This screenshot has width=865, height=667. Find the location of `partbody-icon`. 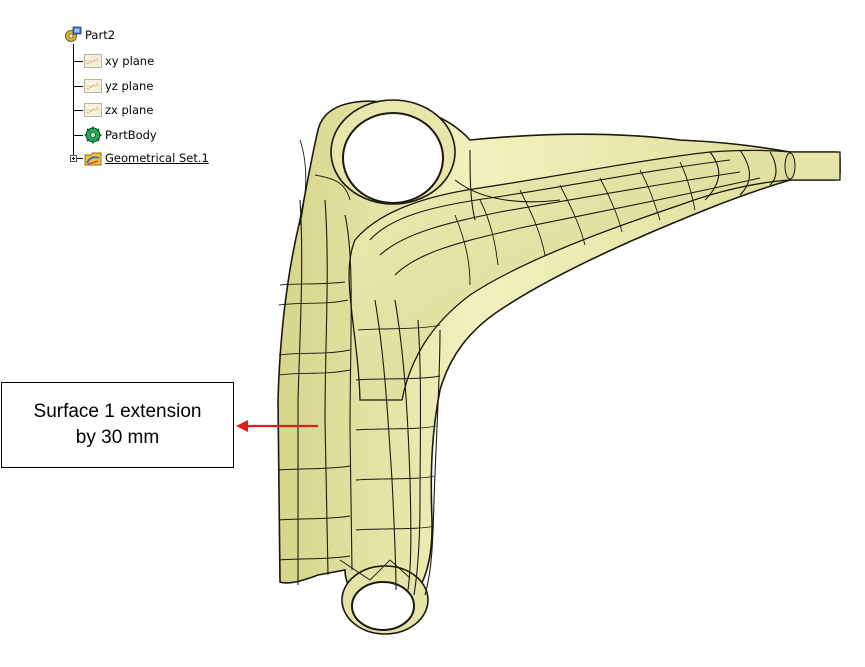

partbody-icon is located at coordinates (93, 135).